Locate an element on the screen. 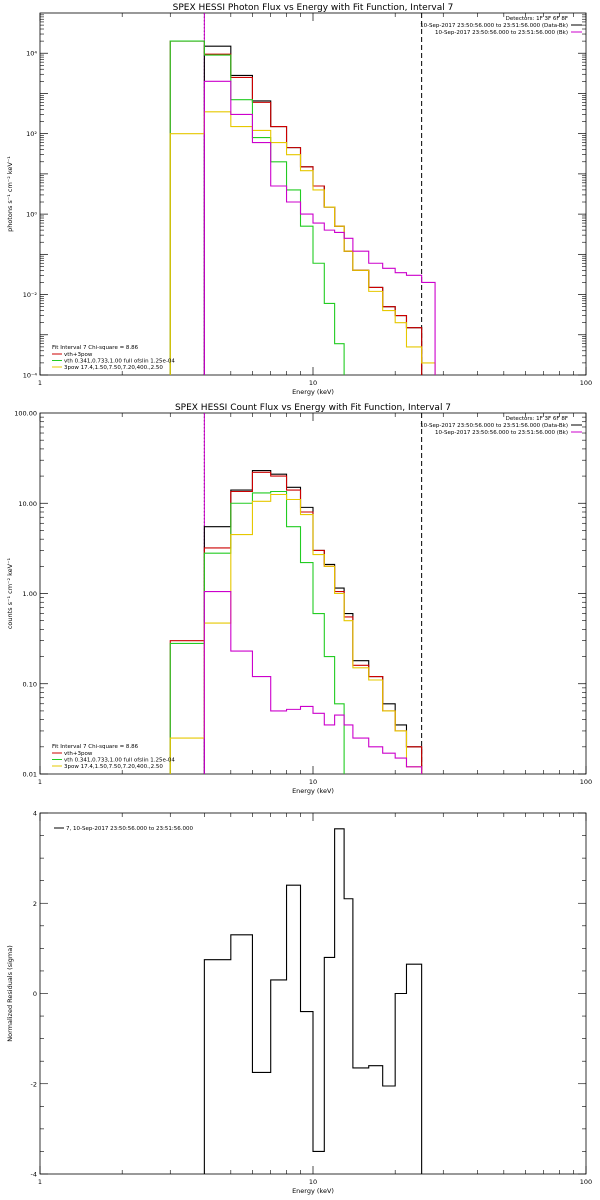  y-tick-label: 10⁰ is located at coordinates (31, 215).